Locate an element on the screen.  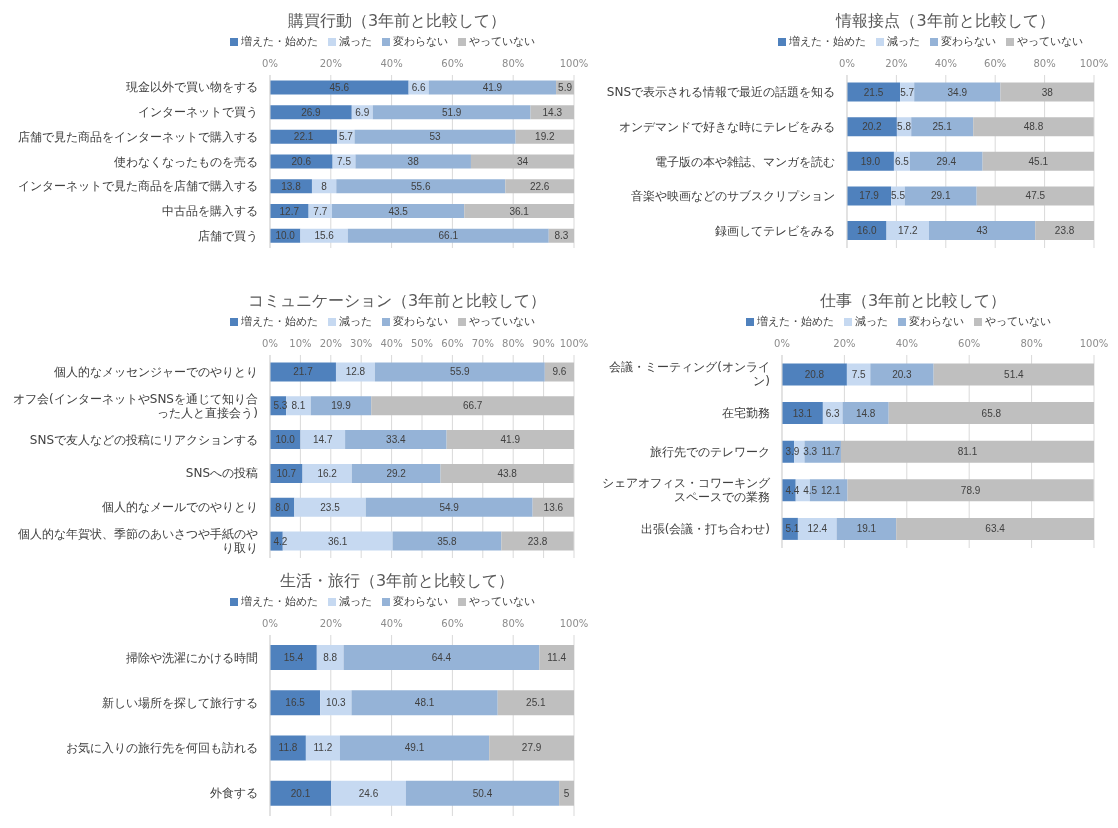
y-tick-label: 個人的な年賀状、季節のあいさつや手紙のやり取り is located at coordinates (138, 541).